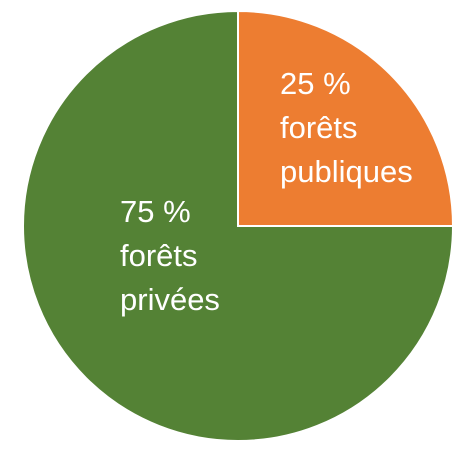  Describe the element at coordinates (155, 211) in the screenshot. I see `value-label: 75 %` at that location.